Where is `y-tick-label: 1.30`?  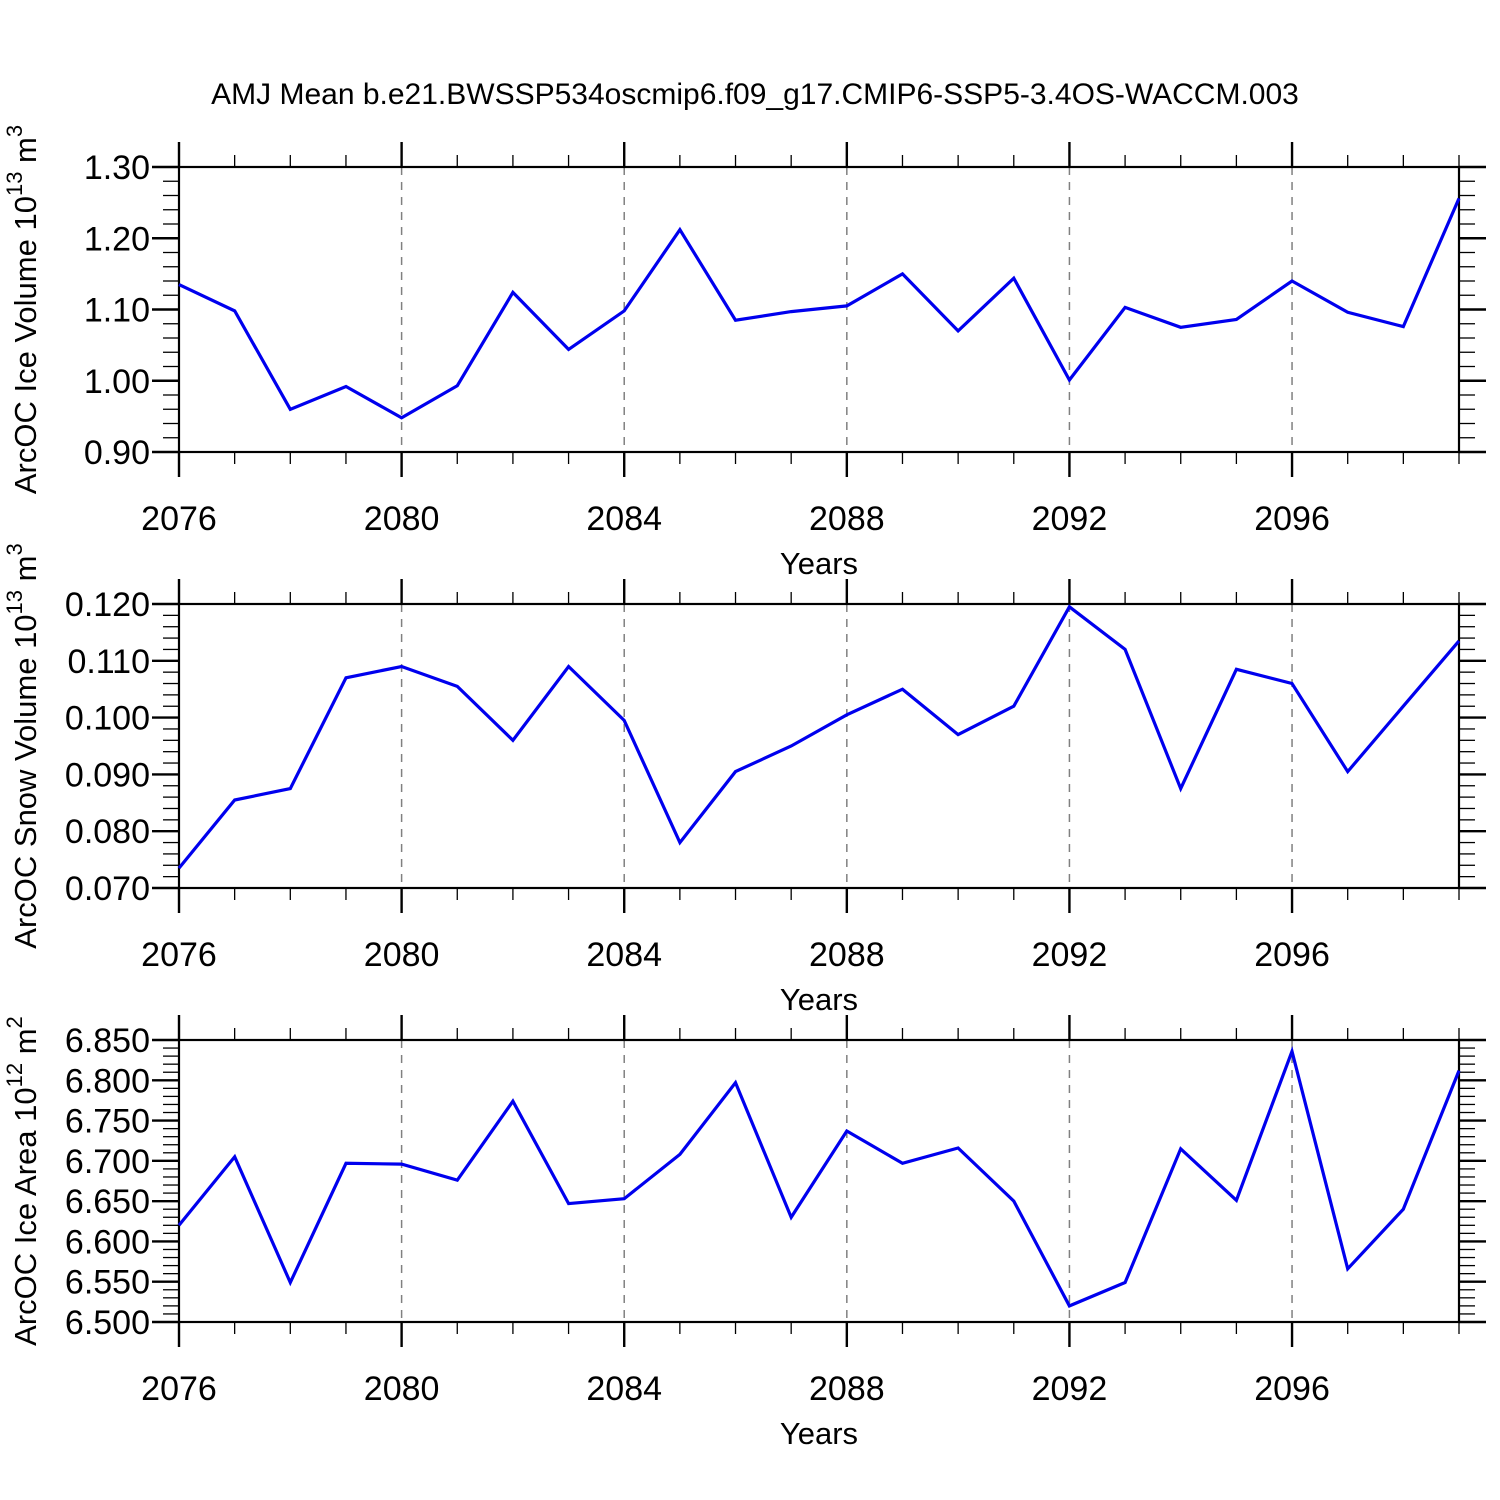
y-tick-label: 1.30 is located at coordinates (117, 168).